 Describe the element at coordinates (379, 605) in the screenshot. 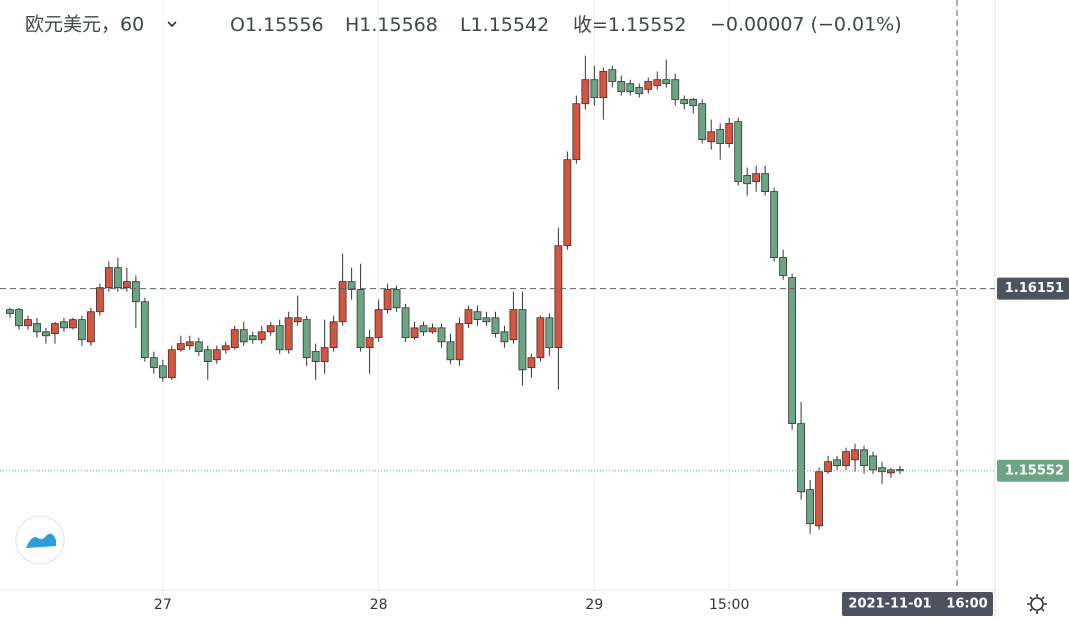

I see `x-tick-label: 28` at that location.